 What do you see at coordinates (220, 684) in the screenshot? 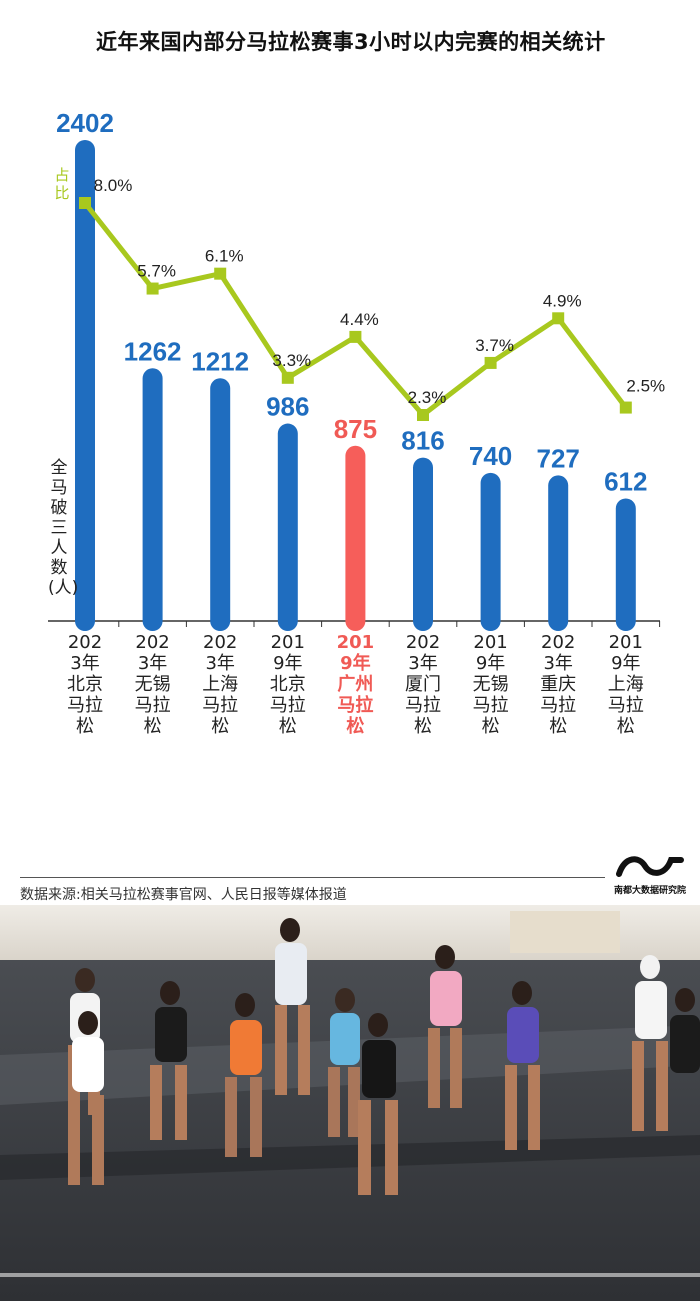
I see `category-label-2: 2023年上海马拉松` at bounding box center [220, 684].